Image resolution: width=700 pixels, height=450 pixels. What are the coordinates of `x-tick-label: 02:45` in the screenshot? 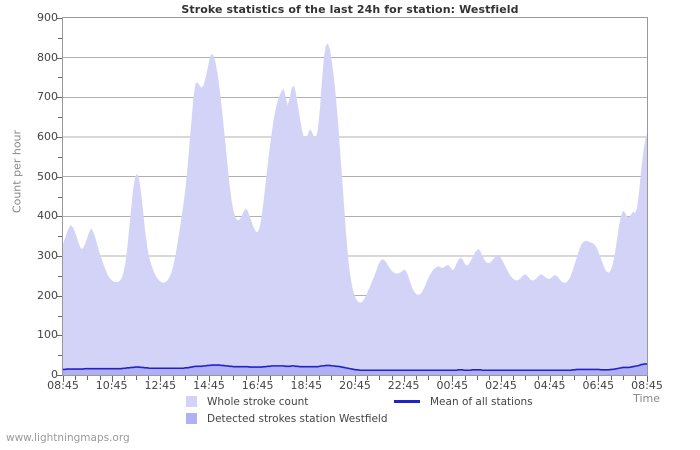 It's located at (501, 385).